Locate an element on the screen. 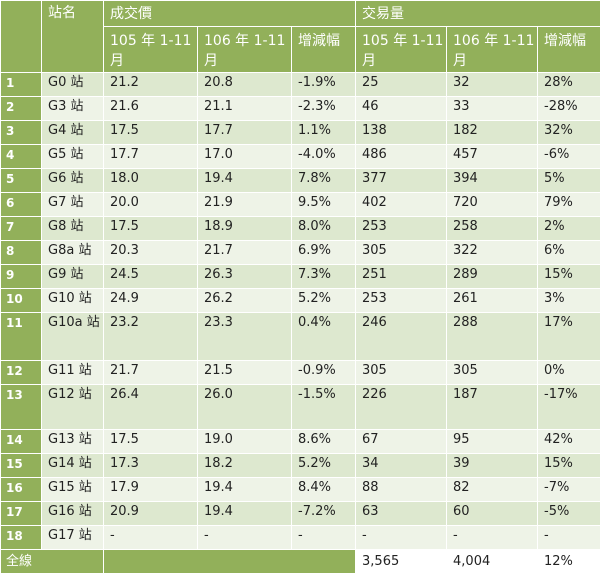 The image size is (600, 583). cell-volume-105: 377 is located at coordinates (401, 180).